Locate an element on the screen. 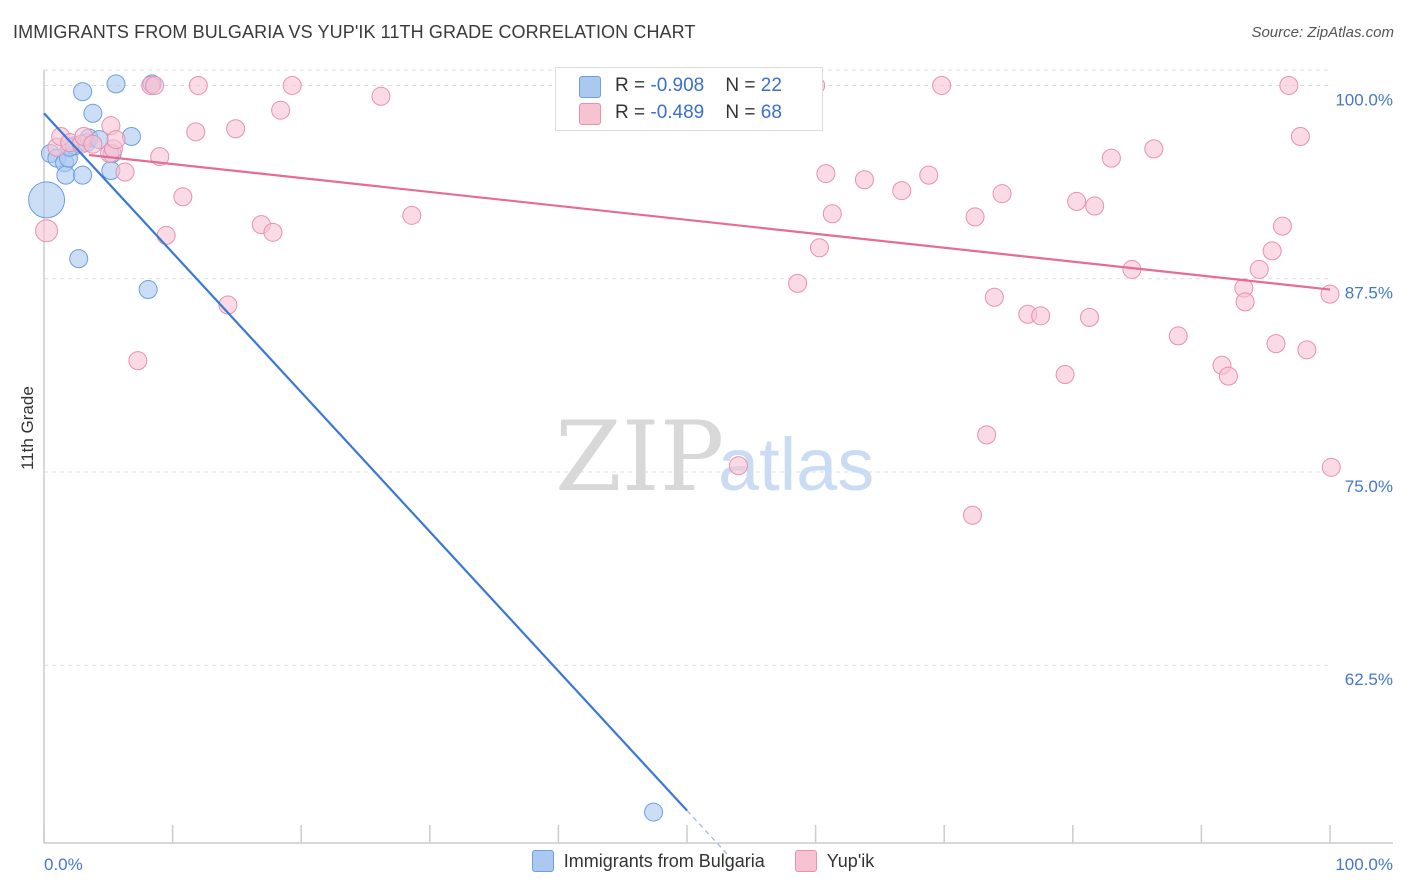  legend-label-bulgaria: Immigrants from Bulgaria is located at coordinates (664, 860).